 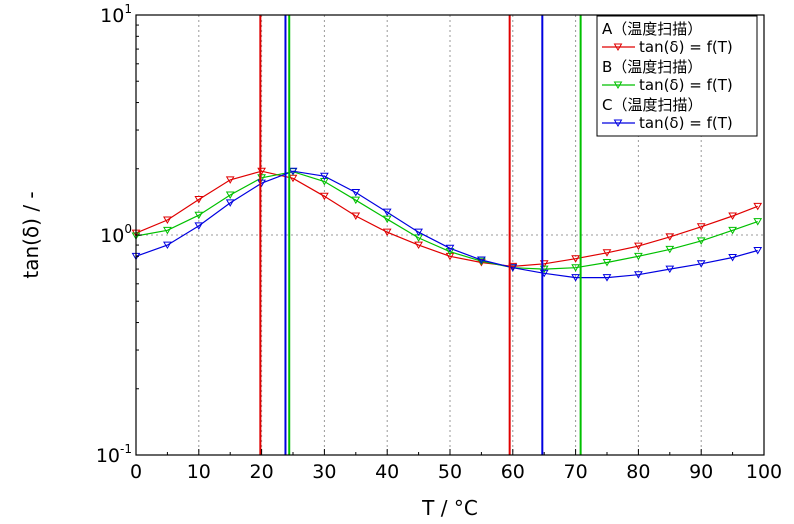 What do you see at coordinates (136, 472) in the screenshot?
I see `x-tick-label: 0` at bounding box center [136, 472].